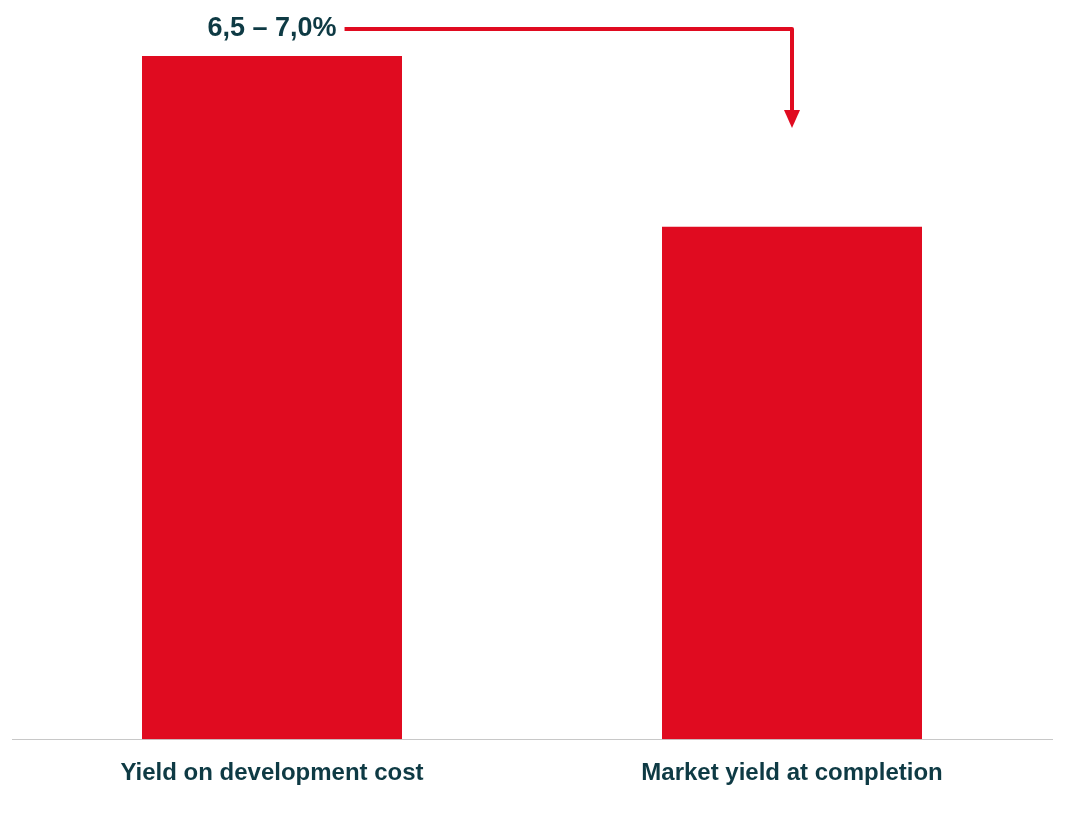 This screenshot has width=1068, height=816. Describe the element at coordinates (272, 772) in the screenshot. I see `x-tick-label: Yield on development cost` at that location.